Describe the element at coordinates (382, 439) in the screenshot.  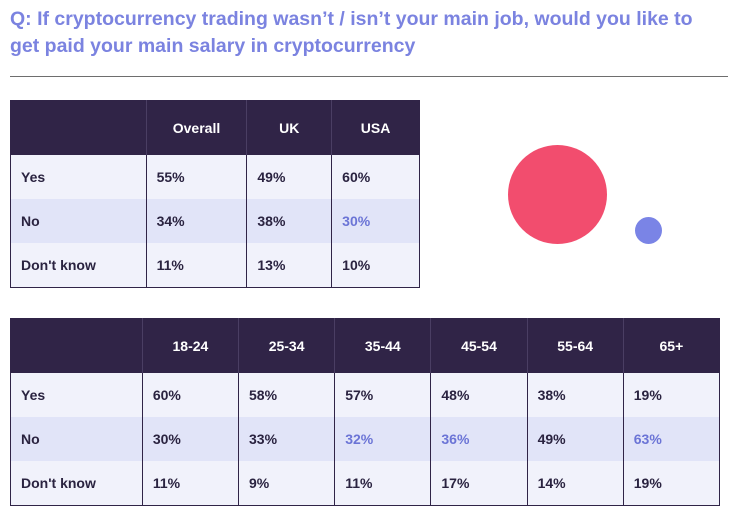
I see `age-cell-no-35-44: 32%` at that location.